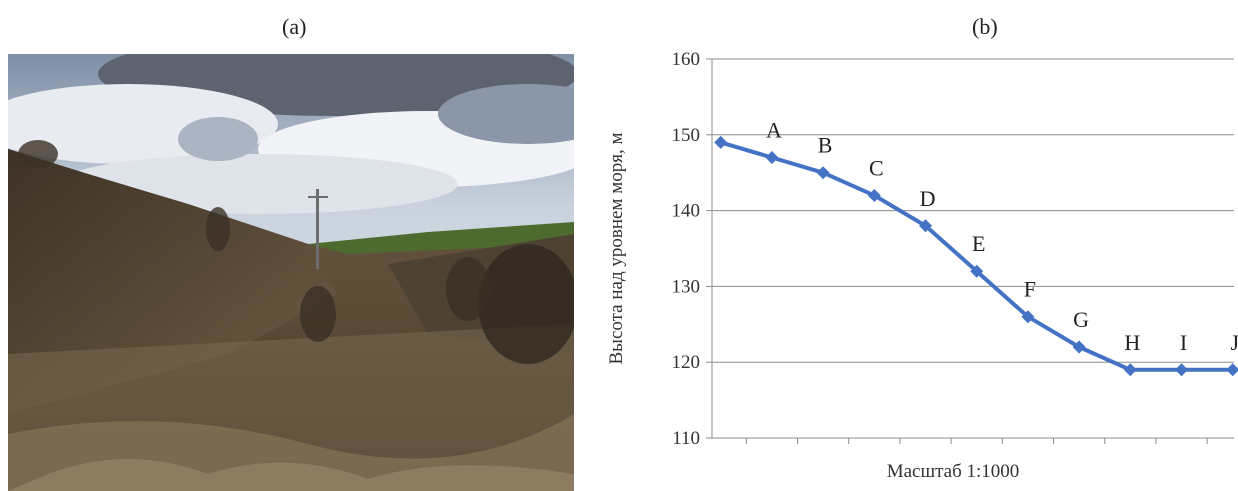 The image size is (1238, 491). Describe the element at coordinates (985, 26) in the screenshot. I see `panel-b-label: (b)` at that location.